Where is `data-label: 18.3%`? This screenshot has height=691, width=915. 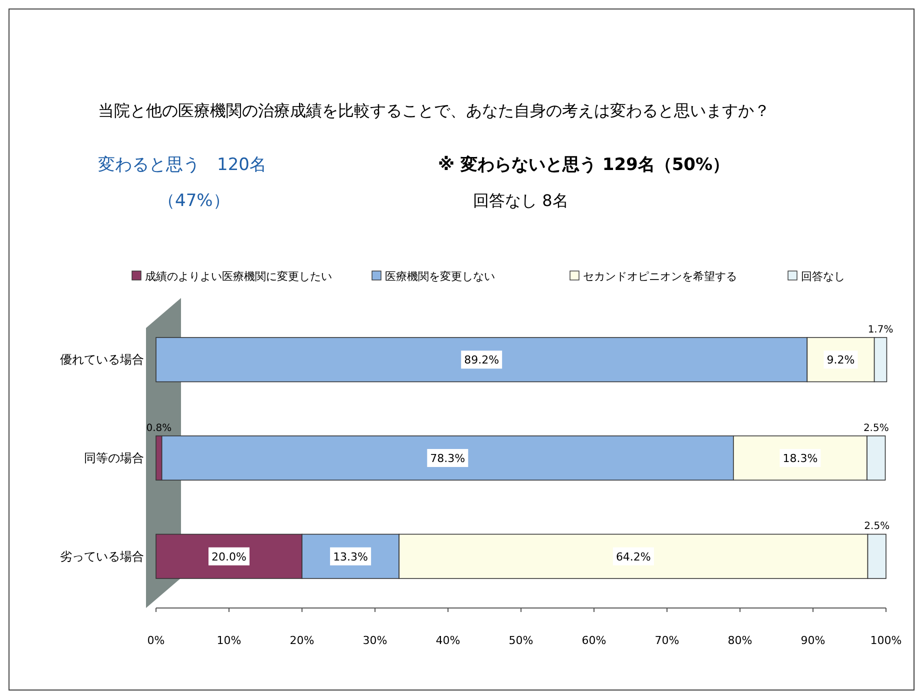
data-label: 18.3% is located at coordinates (800, 458).